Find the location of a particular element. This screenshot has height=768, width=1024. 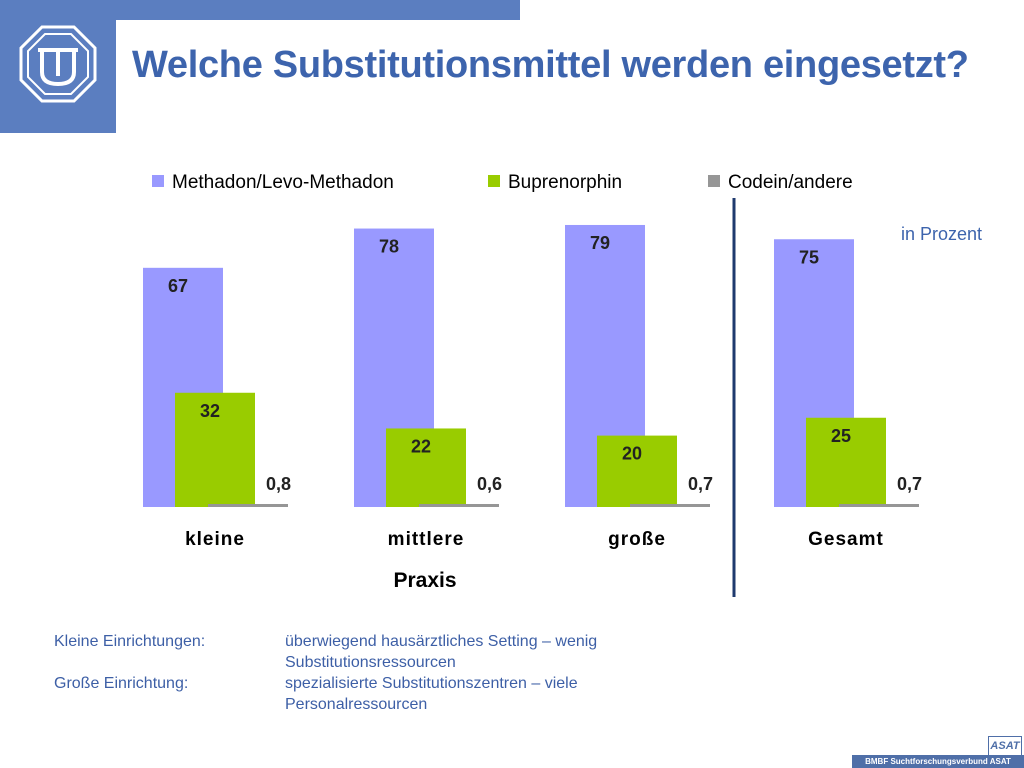

data-label-1-1: 22 is located at coordinates (421, 446).